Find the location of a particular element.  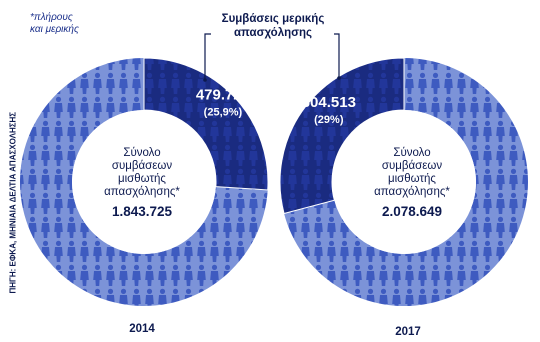

part-time-label-line-1: Συμβάσεις μερικής is located at coordinates (273, 19).